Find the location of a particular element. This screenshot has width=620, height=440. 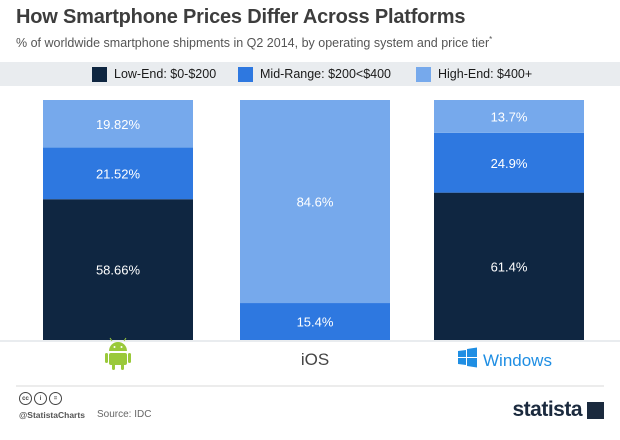

bar-segment-ios-mid-range is located at coordinates (315, 321).